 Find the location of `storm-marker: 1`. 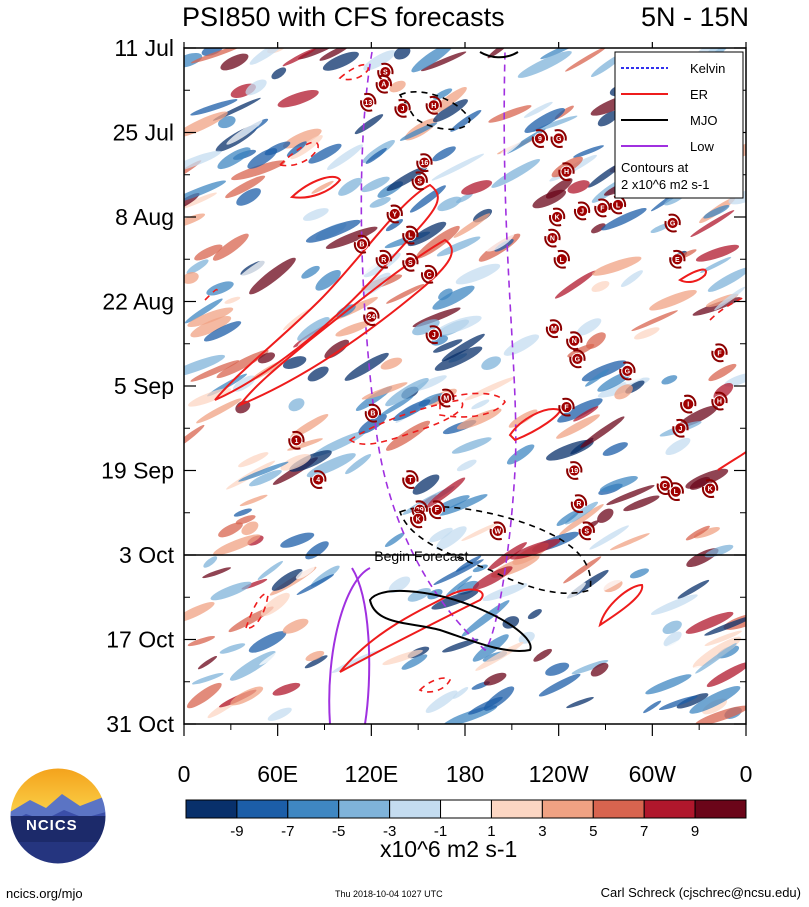

storm-marker: 1 is located at coordinates (296, 440).